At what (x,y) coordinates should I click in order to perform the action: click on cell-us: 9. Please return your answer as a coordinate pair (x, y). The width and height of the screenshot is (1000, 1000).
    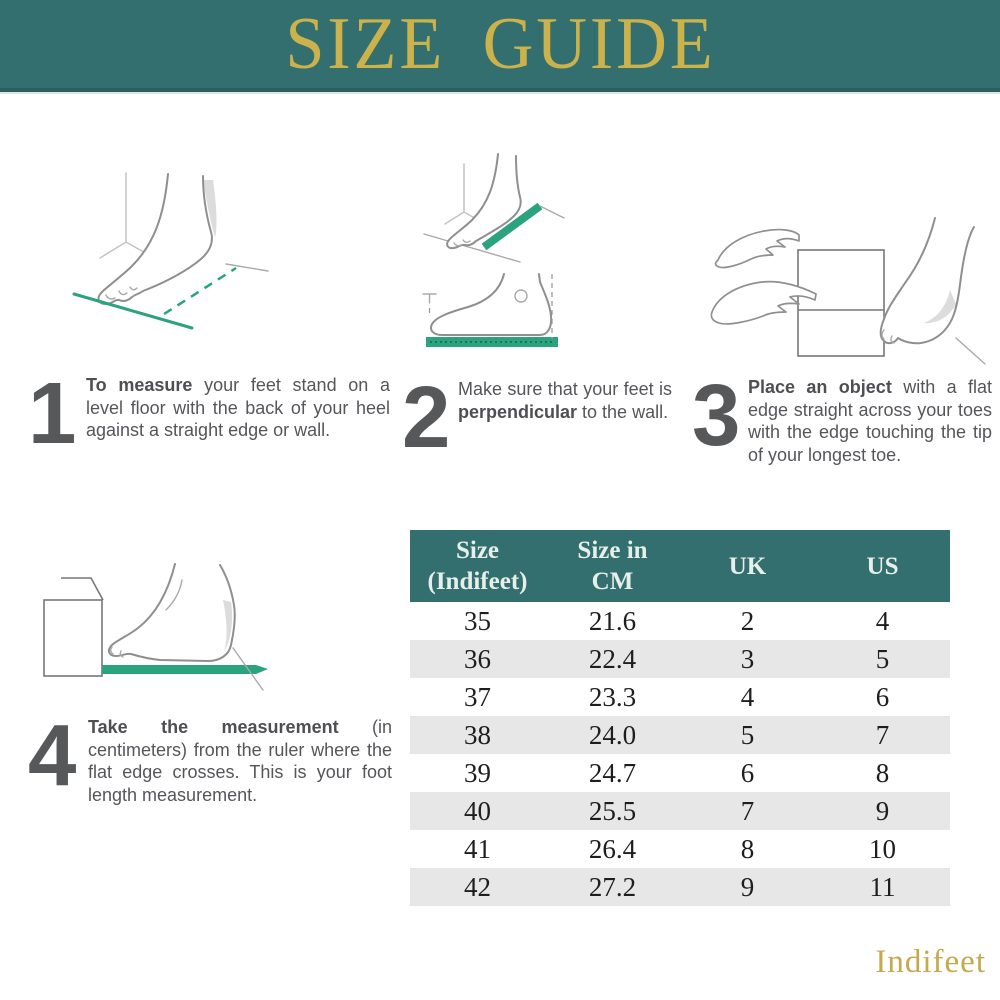
    Looking at the image, I should click on (882, 810).